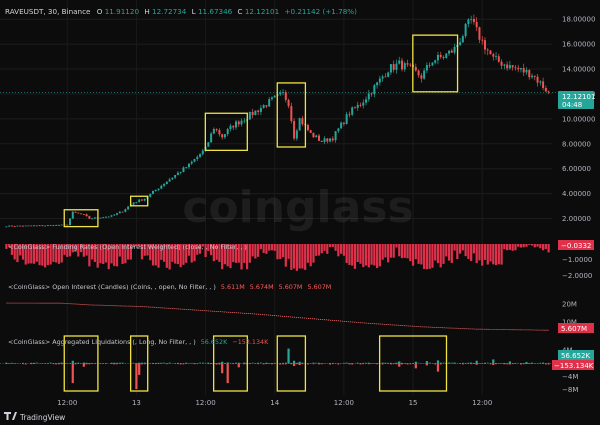 The width and height of the screenshot is (600, 425). Describe the element at coordinates (277, 257) in the screenshot. I see `funding-rate-series` at that location.